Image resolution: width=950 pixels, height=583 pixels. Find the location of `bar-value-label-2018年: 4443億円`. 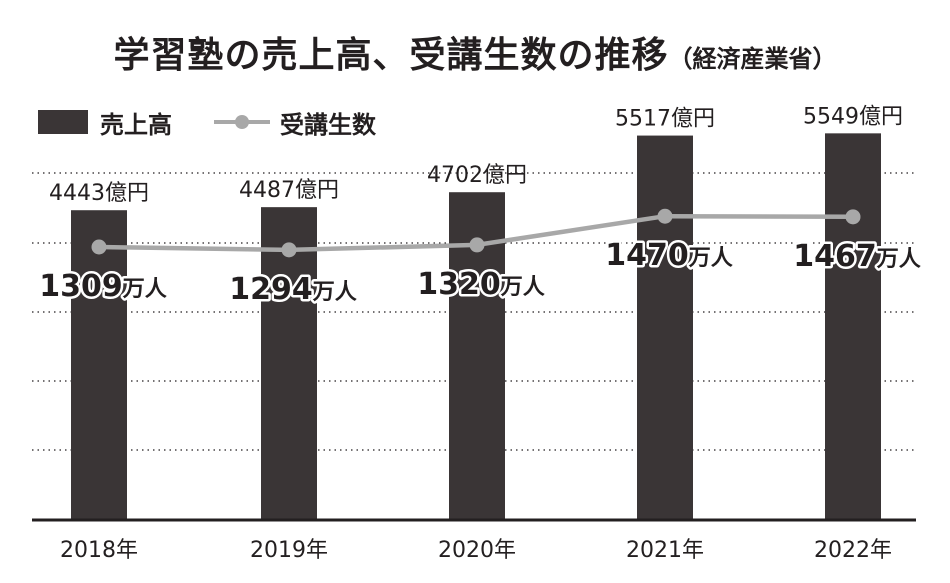

bar-value-label-2018年: 4443億円 is located at coordinates (99, 193).